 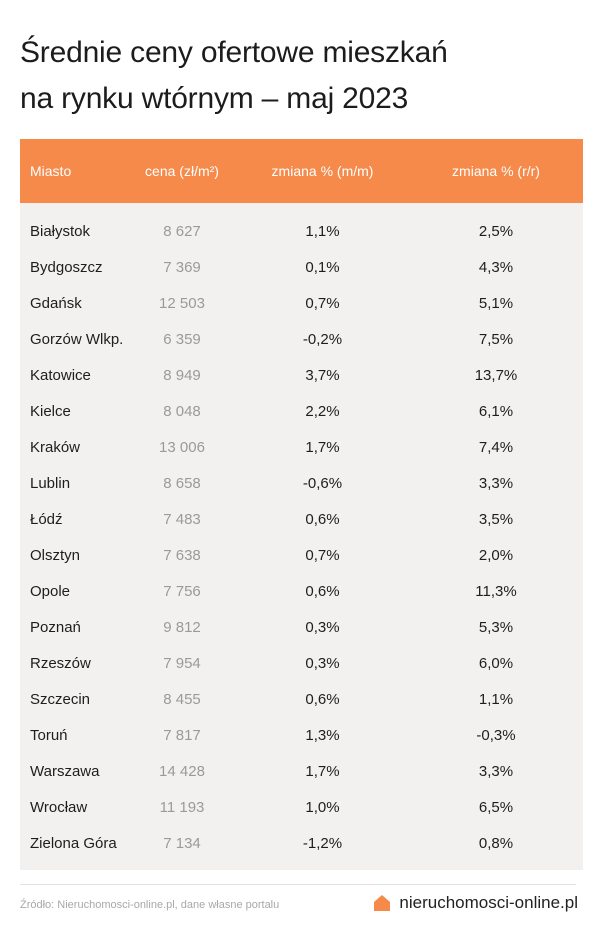 What do you see at coordinates (182, 735) in the screenshot?
I see `cell-price: 7 817` at bounding box center [182, 735].